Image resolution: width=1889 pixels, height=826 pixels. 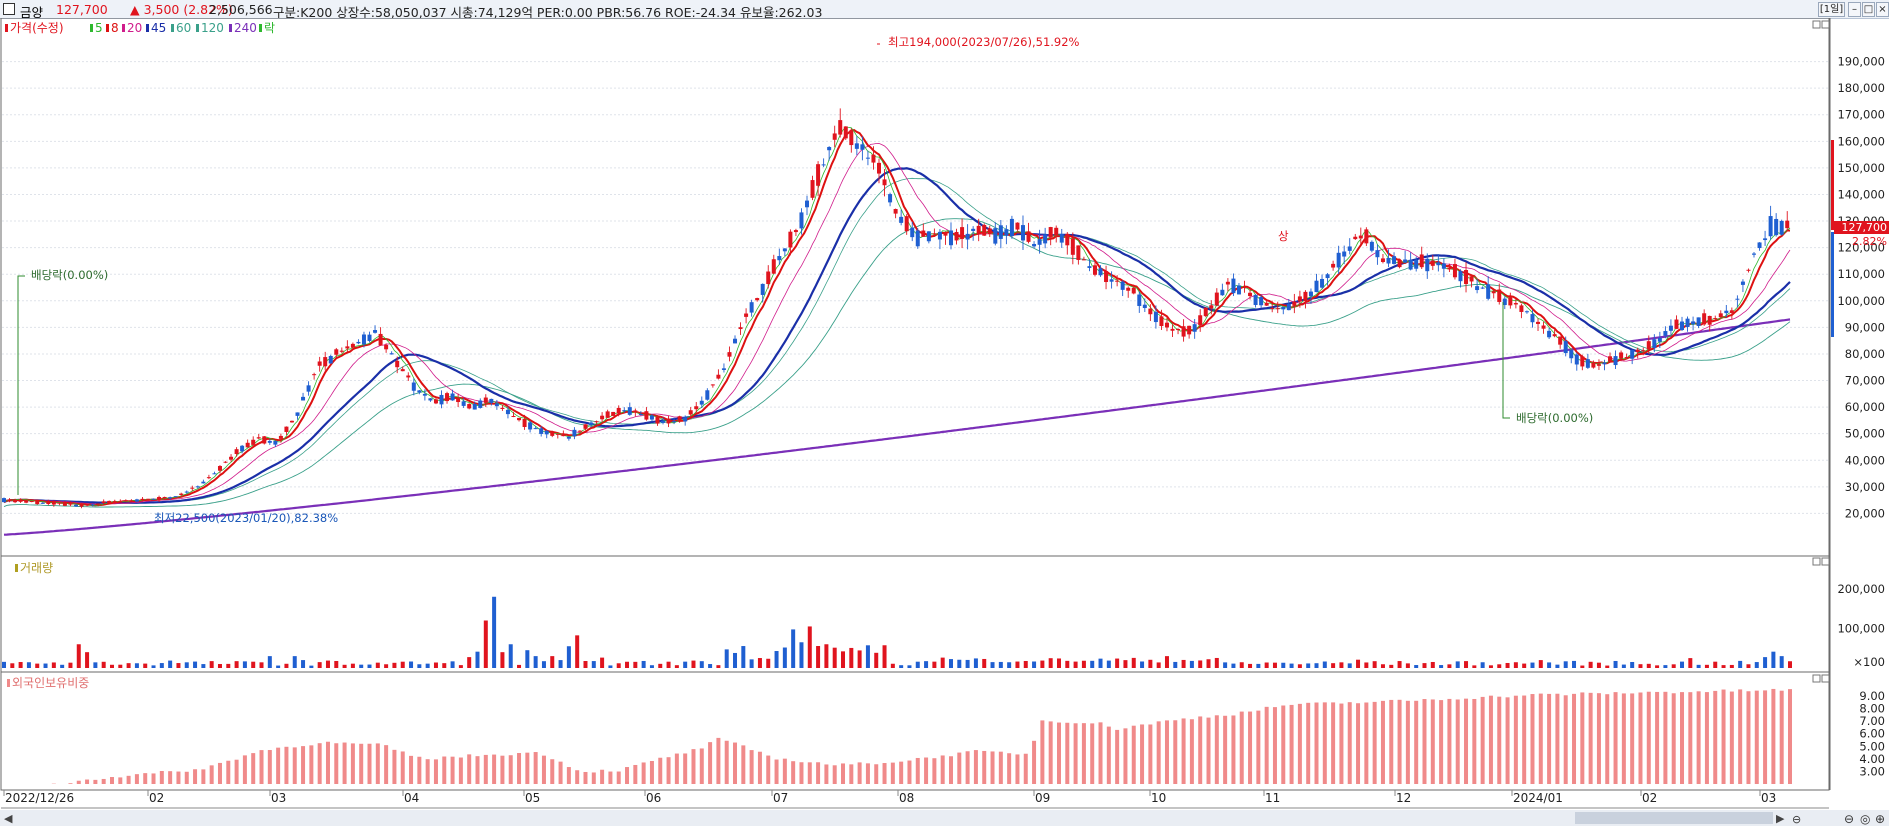 I want to click on minimize-icon: –, so click(x=1854, y=9).